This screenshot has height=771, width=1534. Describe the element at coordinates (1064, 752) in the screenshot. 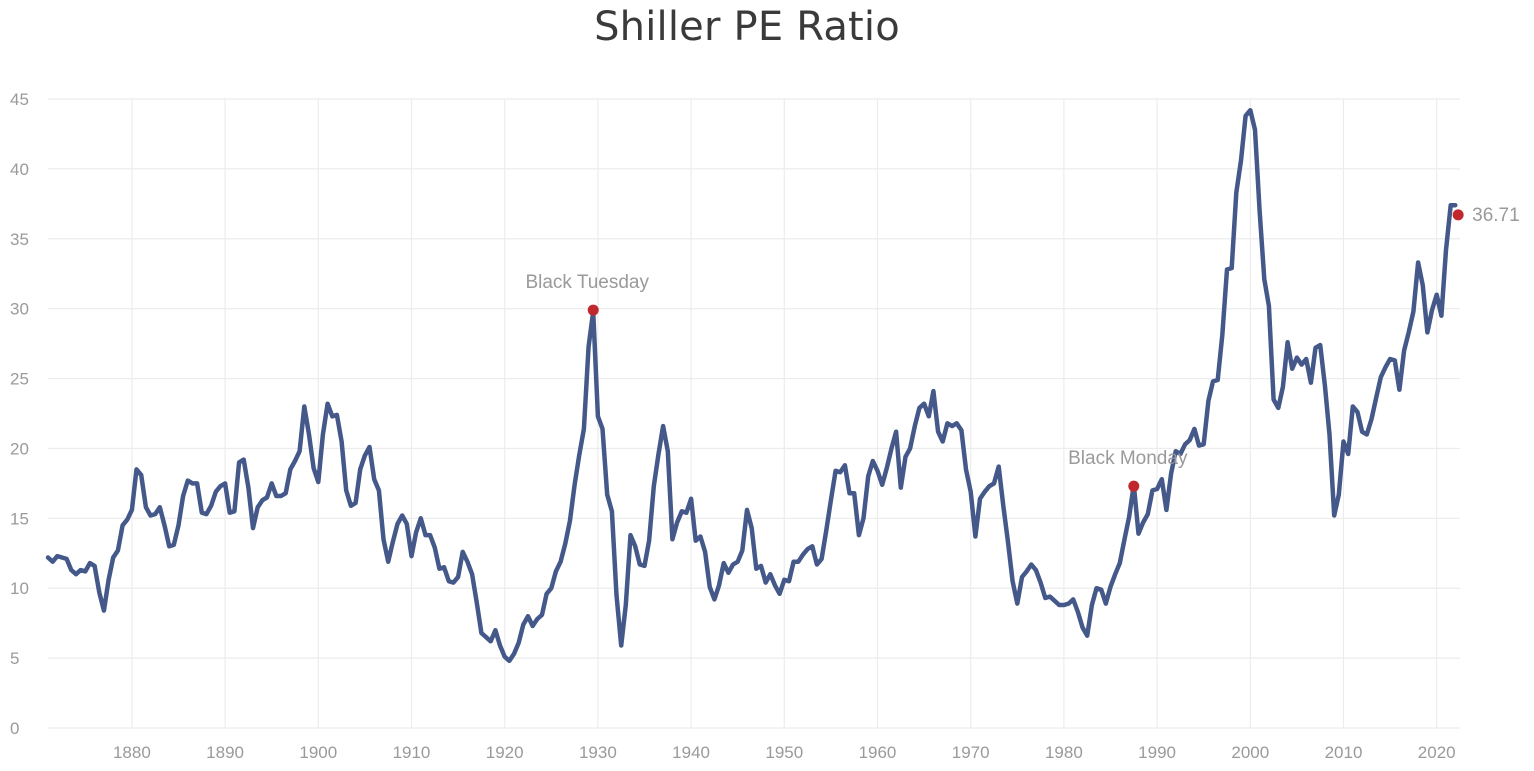

I see `x-tick-label: 1980` at that location.